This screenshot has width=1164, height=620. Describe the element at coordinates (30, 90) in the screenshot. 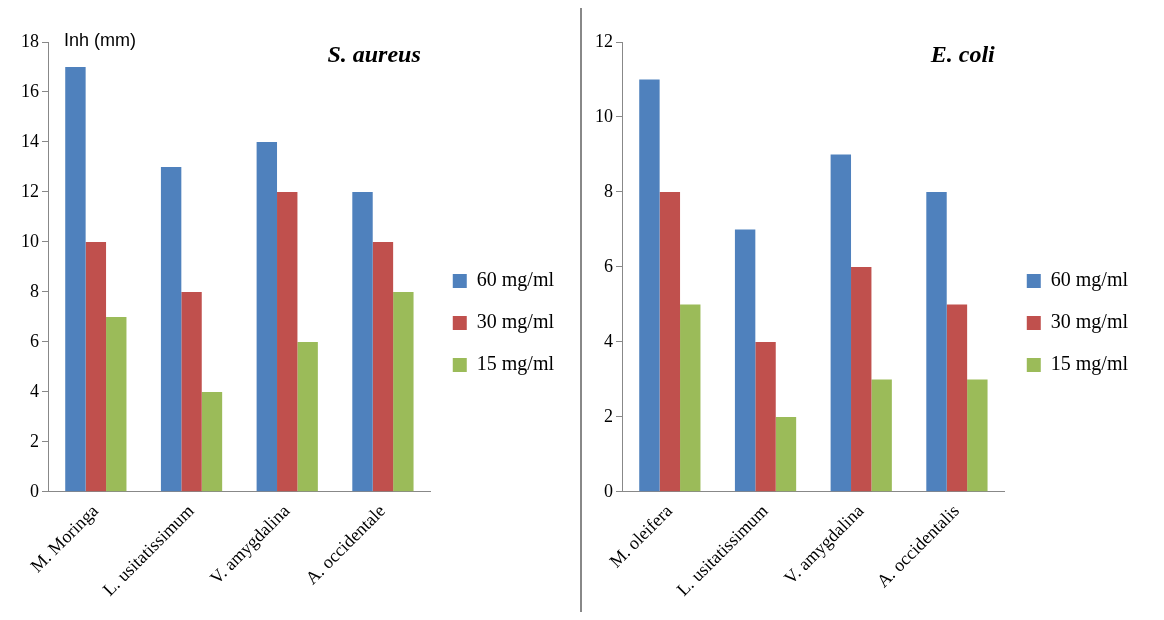

I see `y-tick-label: 16` at that location.